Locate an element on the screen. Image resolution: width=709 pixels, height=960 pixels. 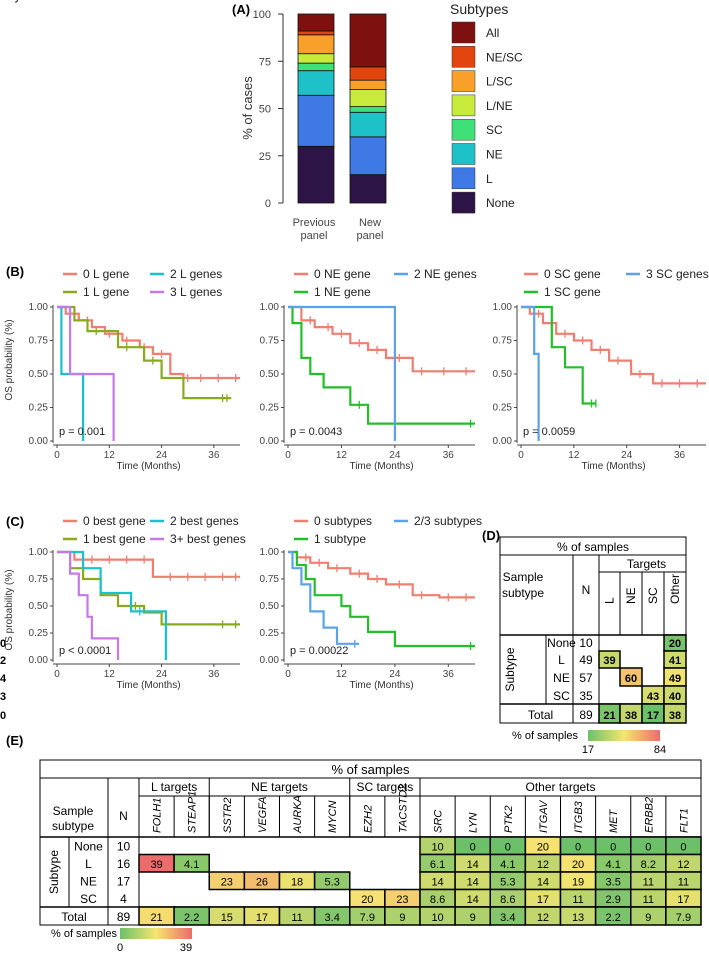
heat-cell-value: 4.1 is located at coordinates (613, 865).